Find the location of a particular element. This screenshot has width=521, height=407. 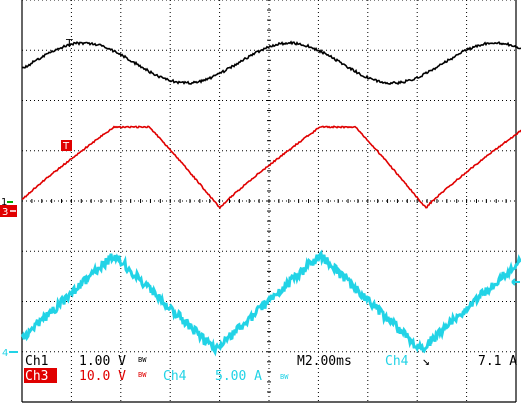

ch1-bandwidth-icon: BW is located at coordinates (142, 360).